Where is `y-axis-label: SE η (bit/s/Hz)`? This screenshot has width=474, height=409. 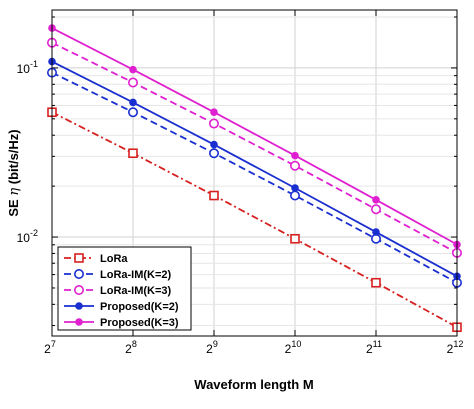 y-axis-label: SE η (bit/s/Hz) is located at coordinates (14, 172).